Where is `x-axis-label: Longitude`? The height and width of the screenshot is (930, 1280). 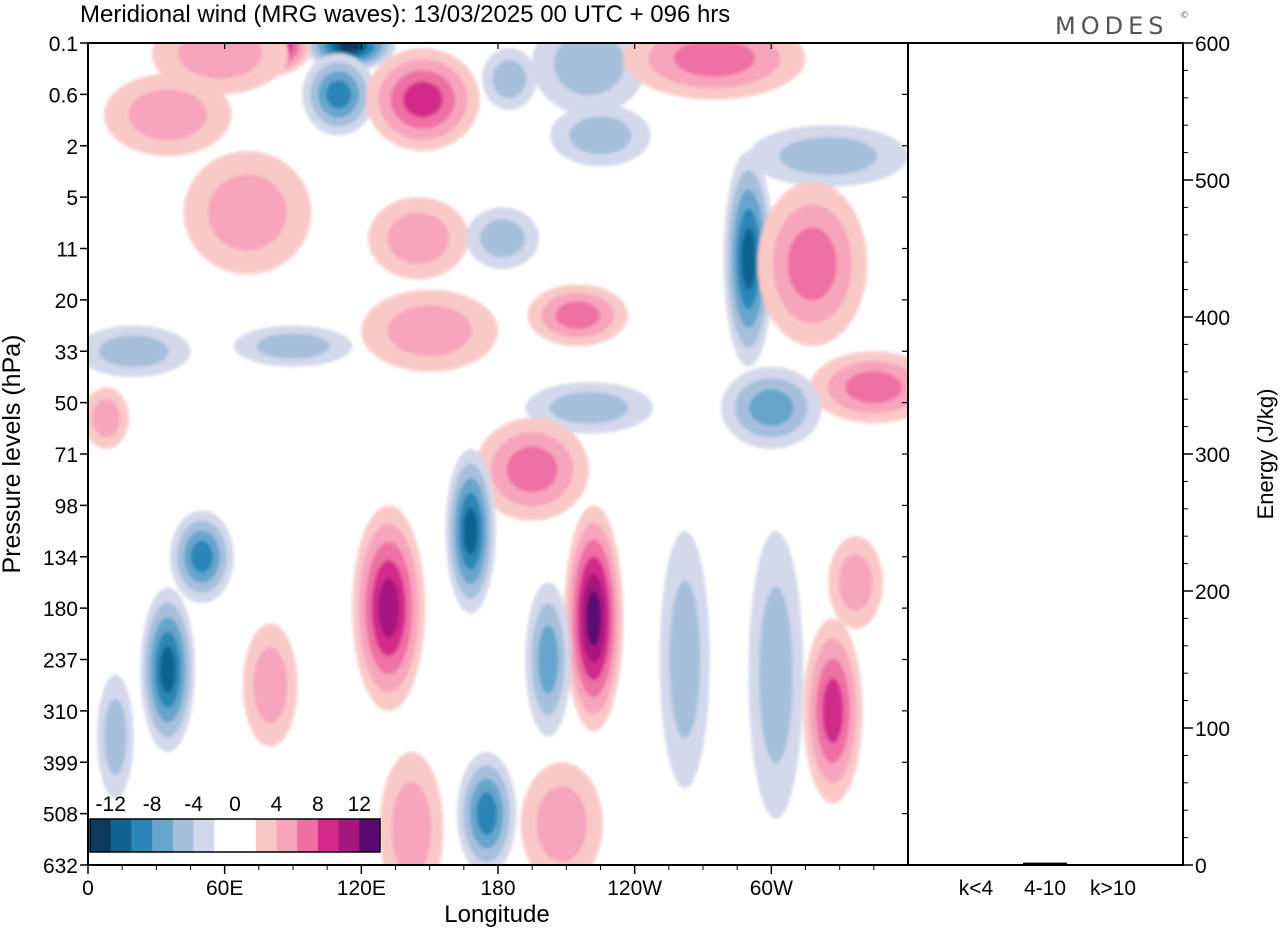
x-axis-label: Longitude is located at coordinates (496, 914).